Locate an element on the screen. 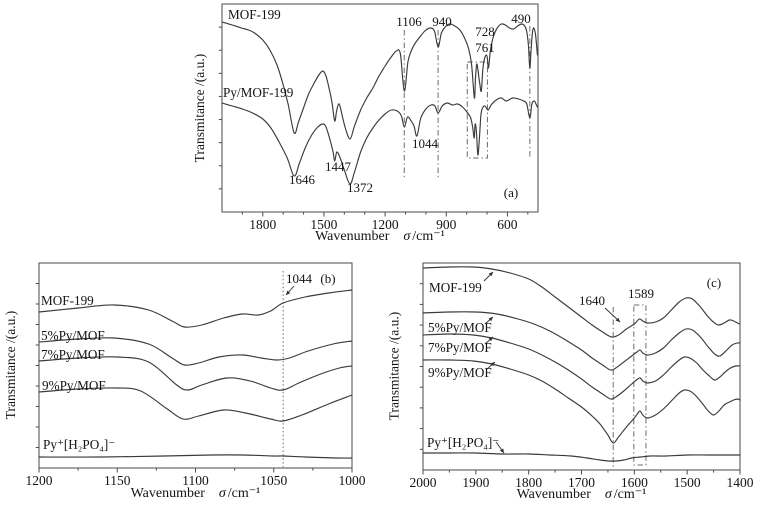 This screenshot has height=510, width=758. x-tick-label: 1400 is located at coordinates (740, 482).